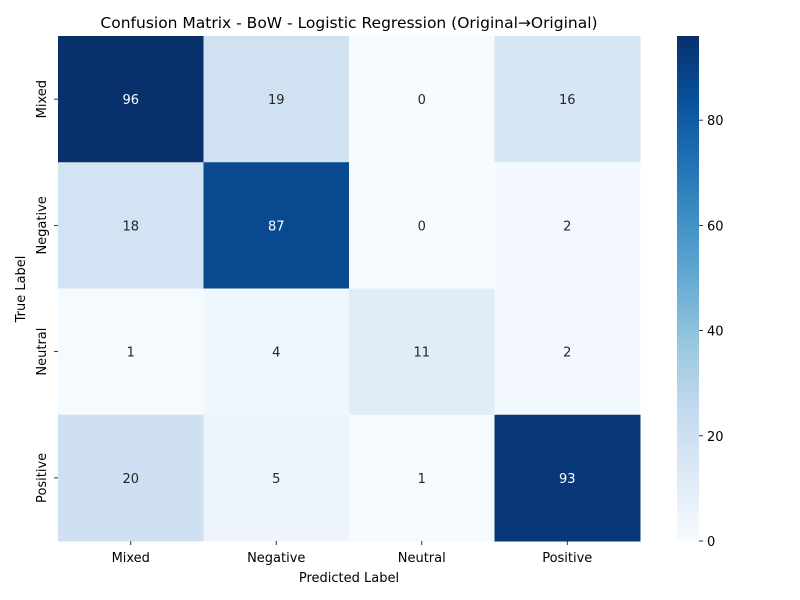  I want to click on cell-value-label: 96, so click(130, 100).